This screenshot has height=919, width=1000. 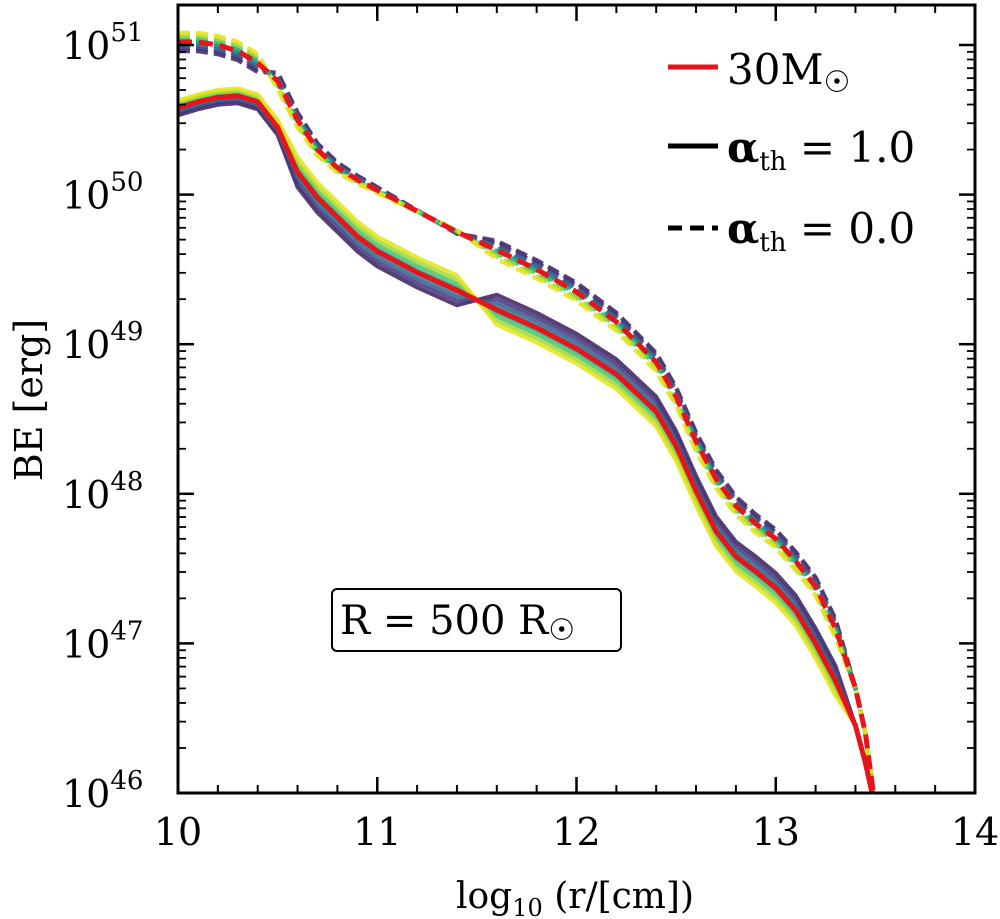 I want to click on svg-text: αth = 0.0, so click(x=821, y=231).